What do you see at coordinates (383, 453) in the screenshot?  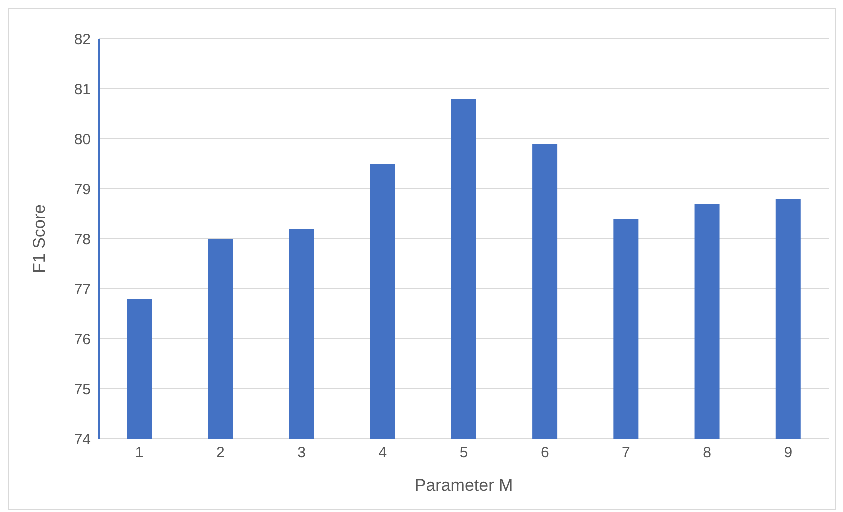 I see `x-tick-label: 4` at bounding box center [383, 453].